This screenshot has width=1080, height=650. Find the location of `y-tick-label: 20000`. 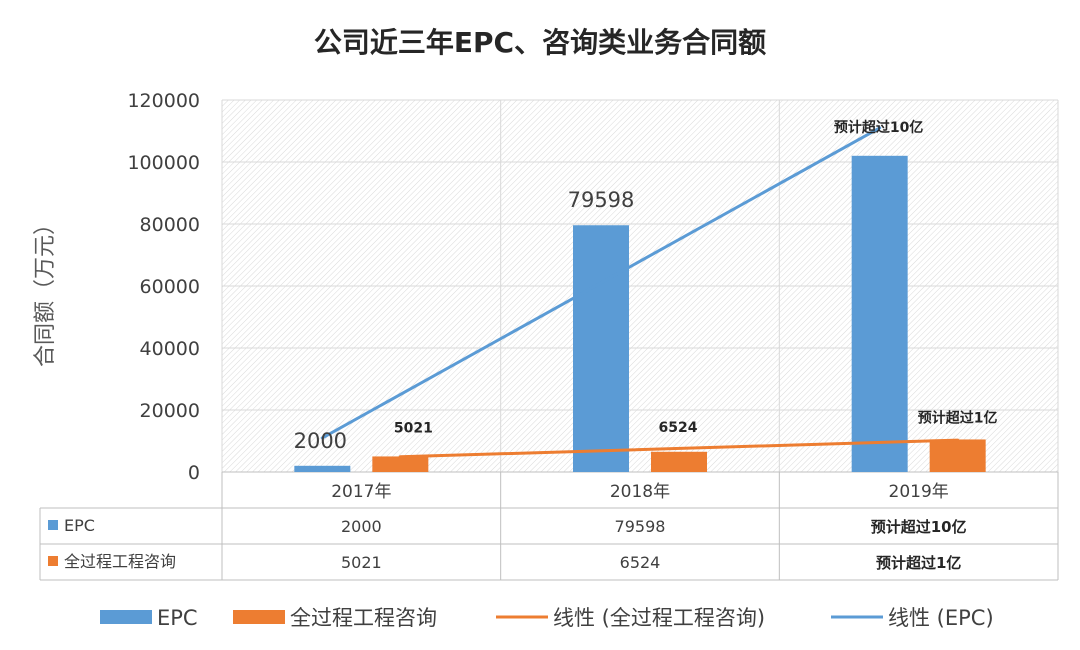

y-tick-label: 20000 is located at coordinates (170, 411).